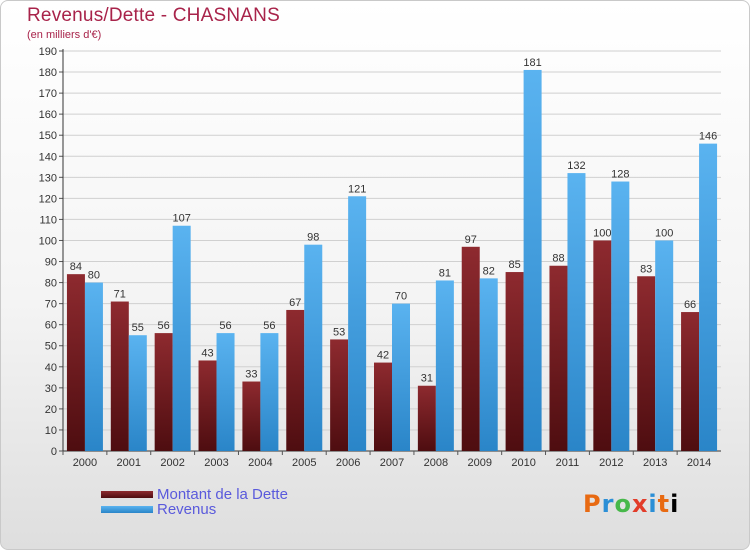  What do you see at coordinates (479, 463) in the screenshot?
I see `x-tick-label: 2009` at bounding box center [479, 463].